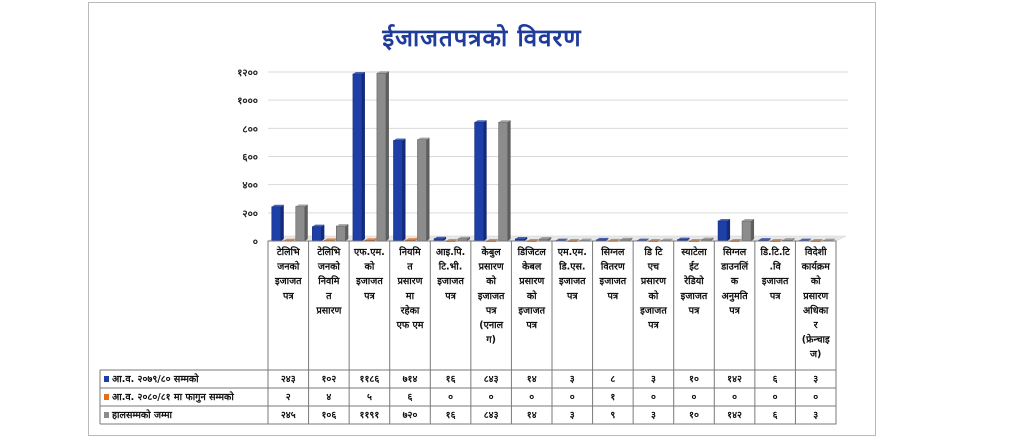 This screenshot has width=1023, height=438. What do you see at coordinates (288, 252) in the screenshot?
I see `category-label: टेलिभि` at bounding box center [288, 252].